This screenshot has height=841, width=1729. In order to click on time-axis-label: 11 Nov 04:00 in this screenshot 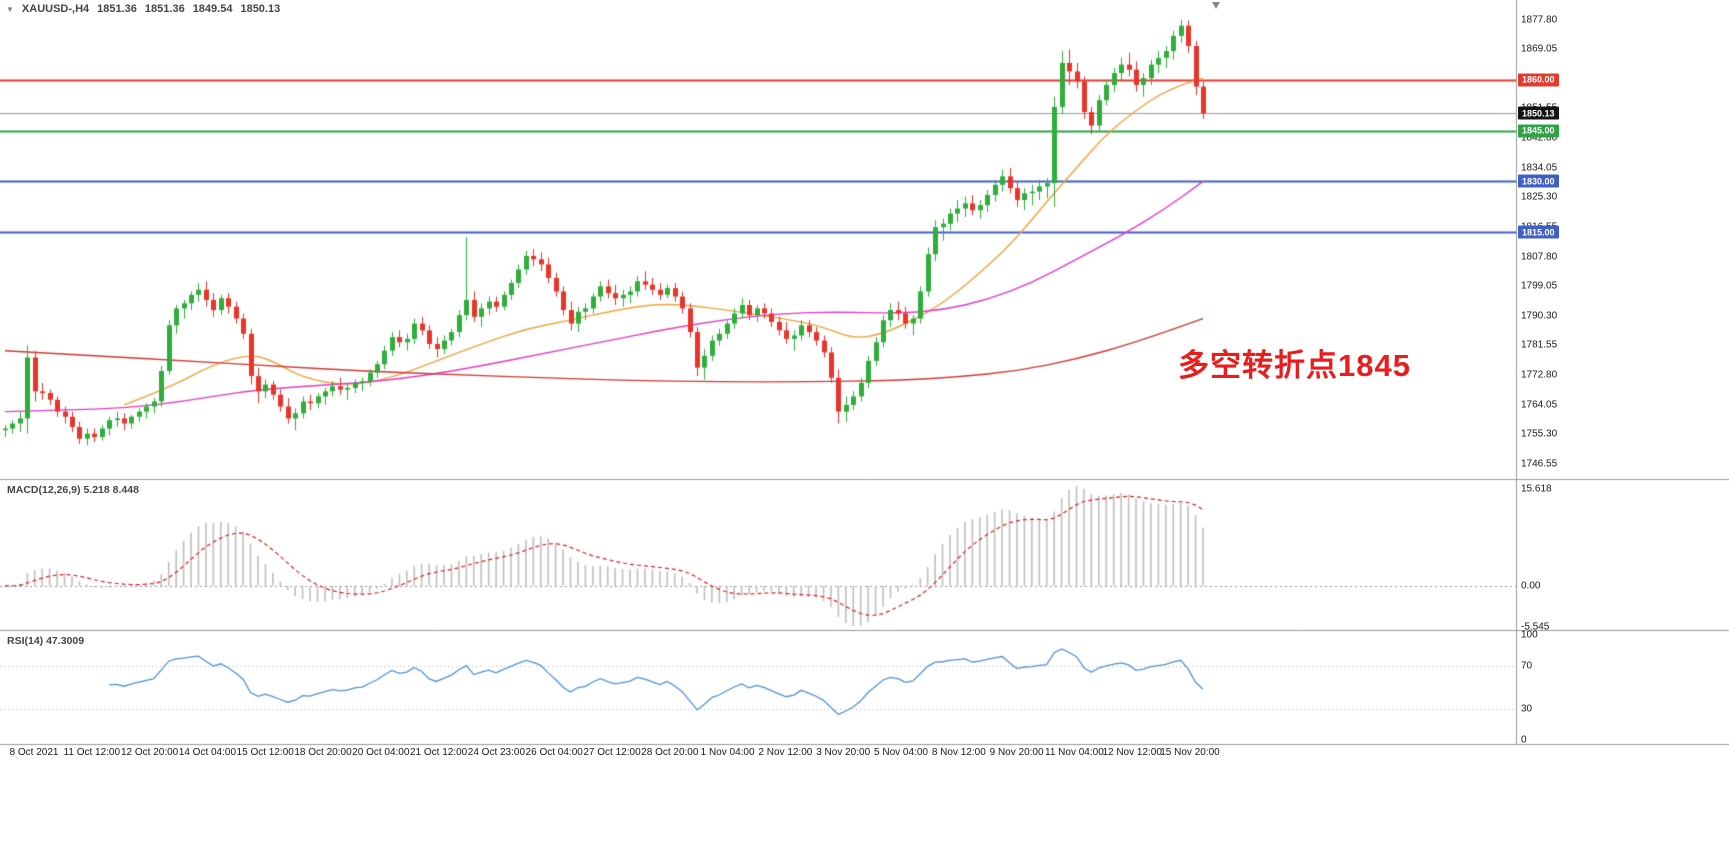, I will do `click(1074, 752)`.